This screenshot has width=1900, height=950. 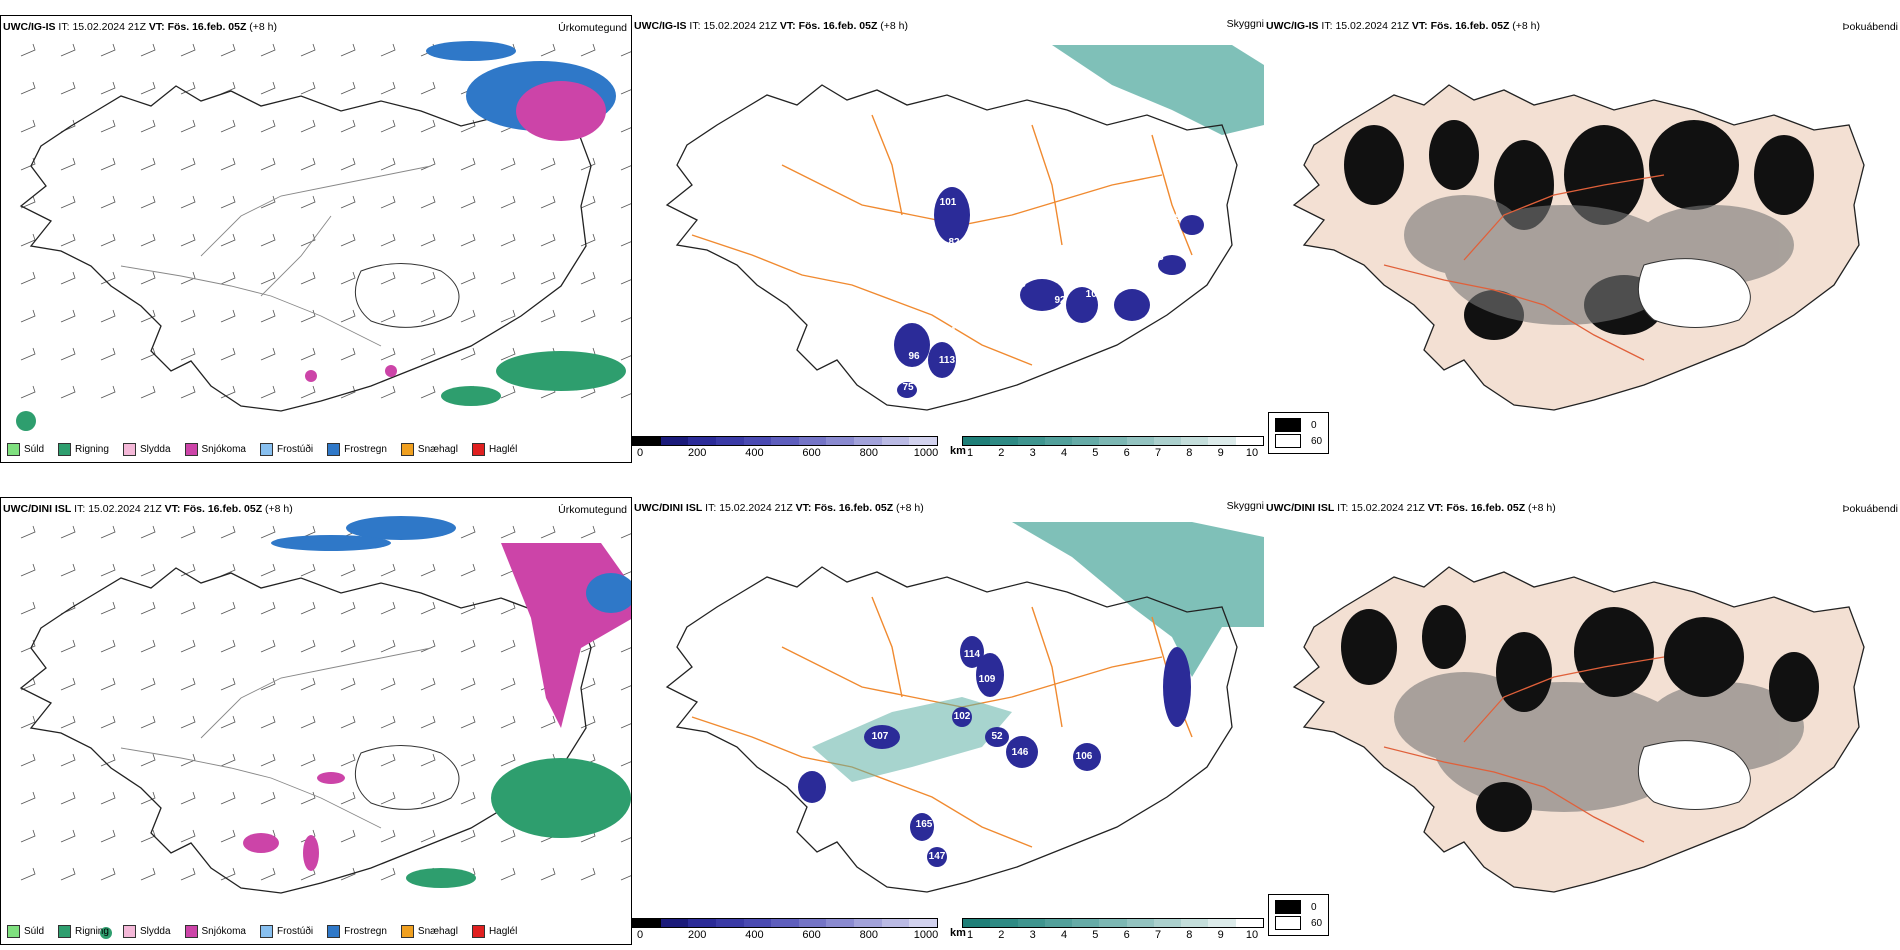 What do you see at coordinates (1049, 292) in the screenshot?
I see `low-height-blobs` at bounding box center [1049, 292].